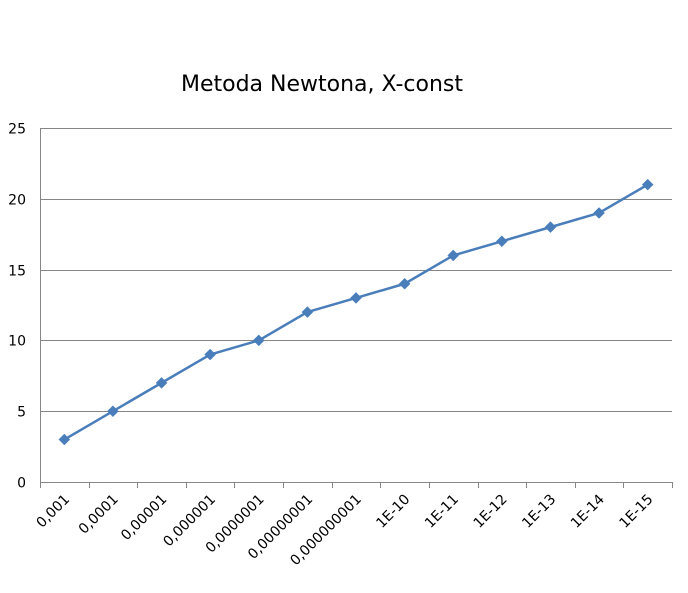 The height and width of the screenshot is (593, 688). What do you see at coordinates (21, 484) in the screenshot?
I see `y-tick-label: 0` at bounding box center [21, 484].